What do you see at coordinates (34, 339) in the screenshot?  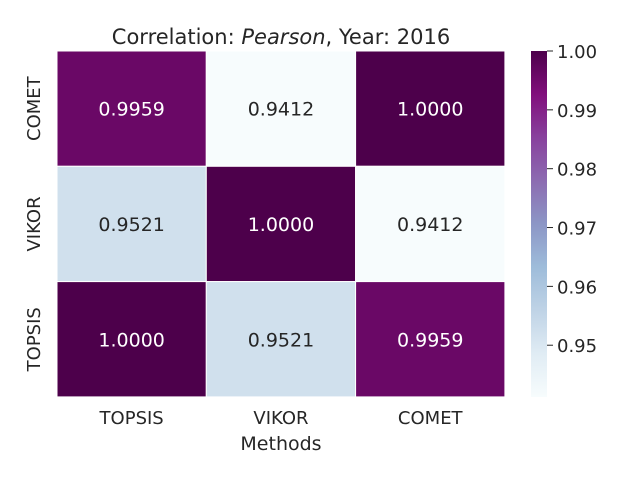 I see `y-tick-label: TOPSIS` at bounding box center [34, 339].